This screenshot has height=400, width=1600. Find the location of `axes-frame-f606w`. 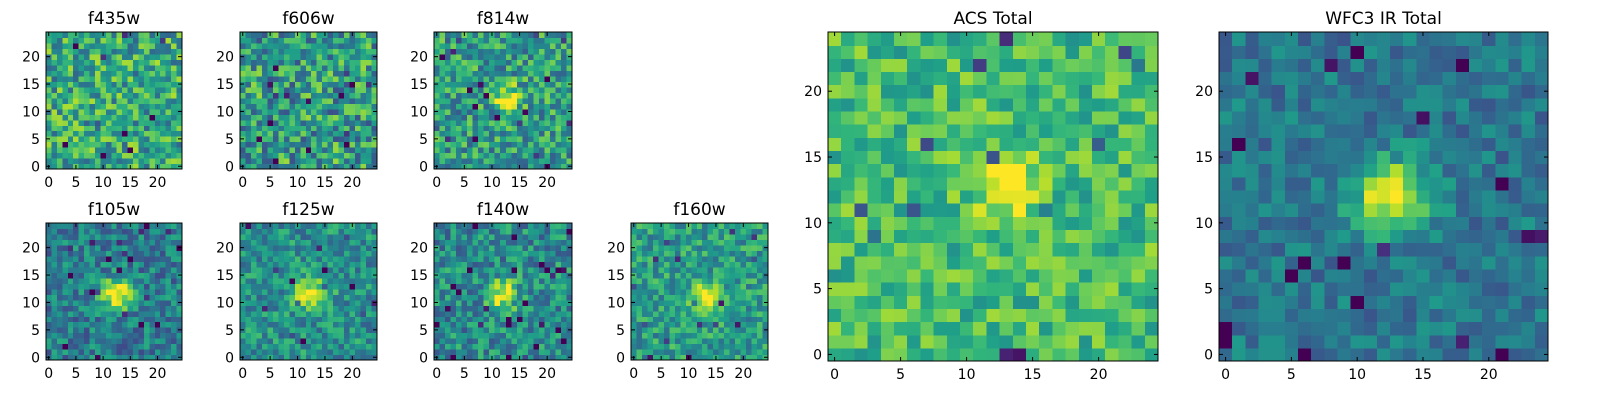

axes-frame-f606w is located at coordinates (308, 100).